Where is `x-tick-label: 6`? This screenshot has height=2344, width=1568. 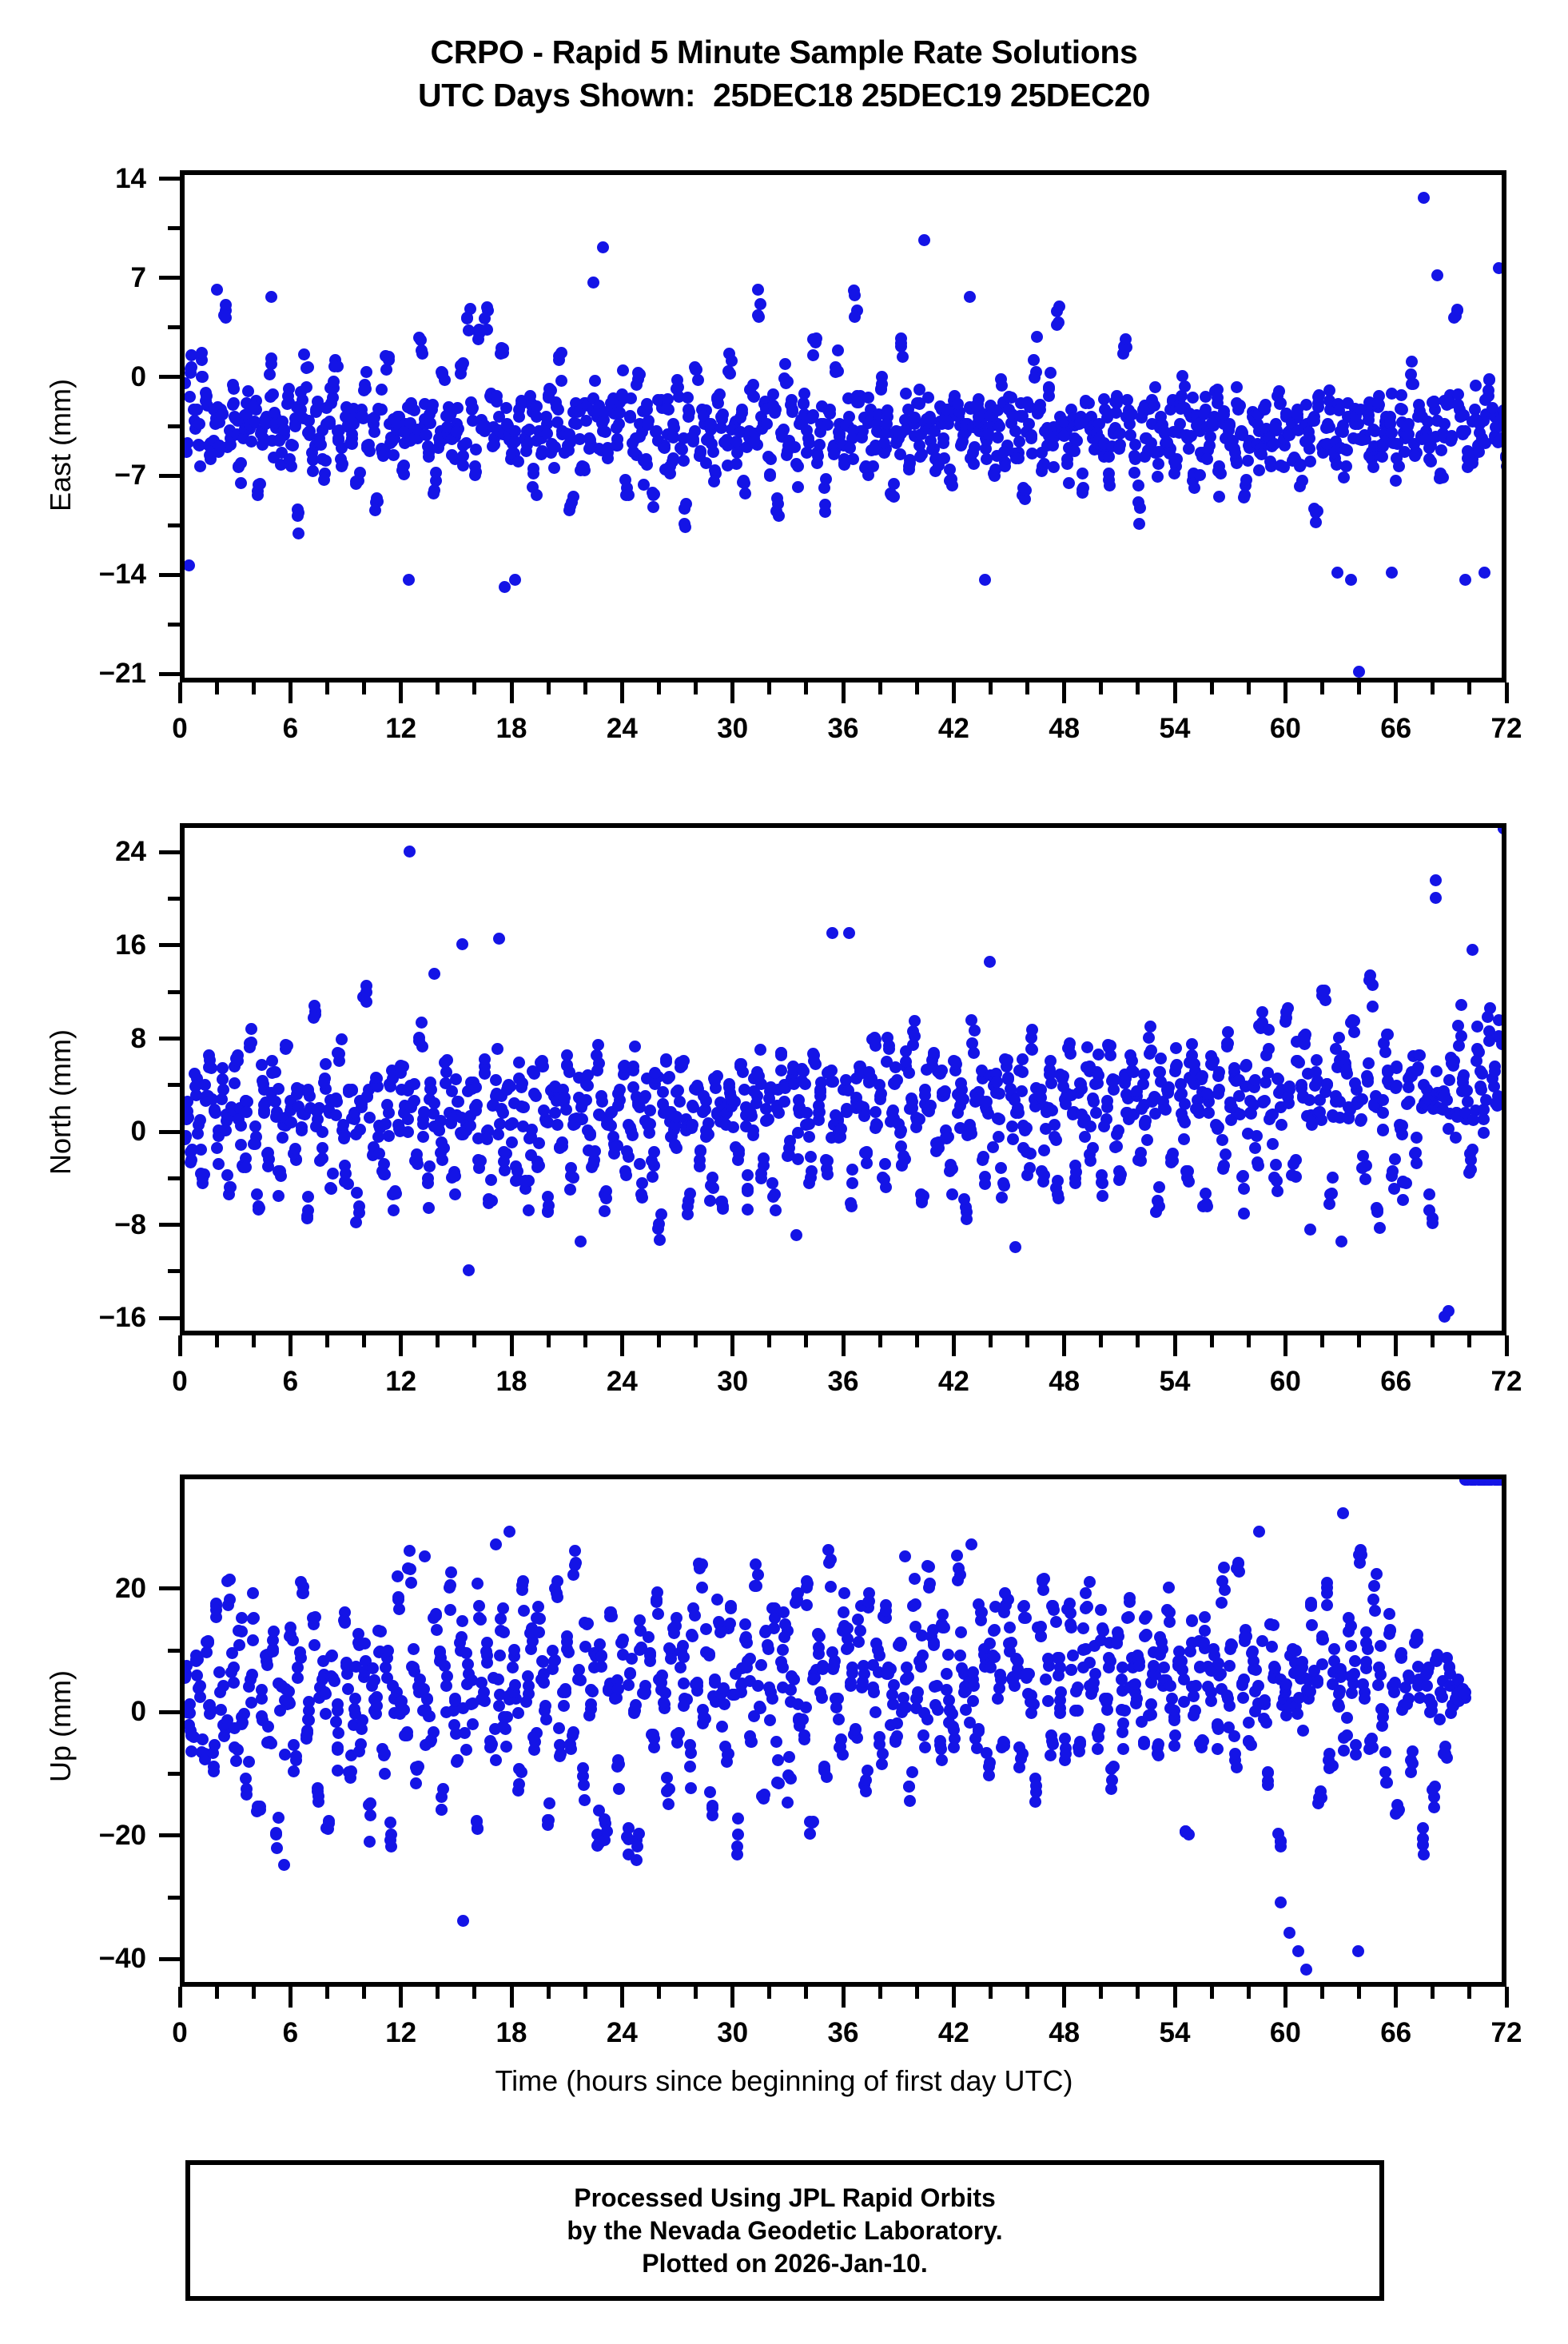
x-tick-label: 6 is located at coordinates (290, 2033).